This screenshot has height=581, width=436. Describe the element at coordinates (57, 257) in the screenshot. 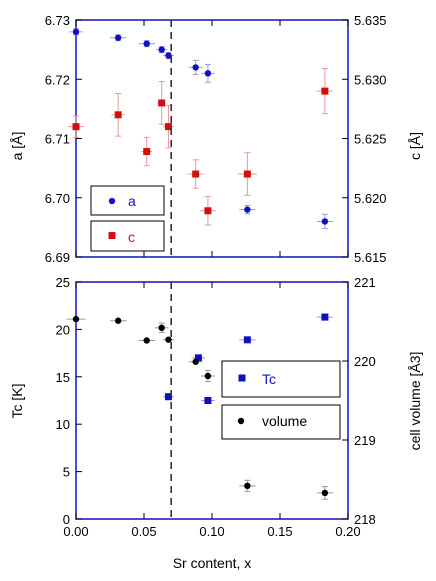

I see `top-y-tick-label: 6.69` at that location.